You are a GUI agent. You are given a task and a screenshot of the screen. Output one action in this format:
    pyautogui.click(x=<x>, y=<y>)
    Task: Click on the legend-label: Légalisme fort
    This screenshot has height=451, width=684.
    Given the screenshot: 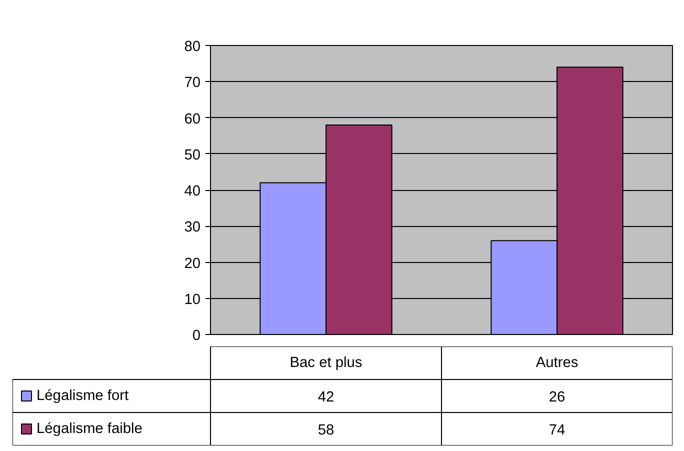 What is the action you would take?
    pyautogui.click(x=82, y=396)
    